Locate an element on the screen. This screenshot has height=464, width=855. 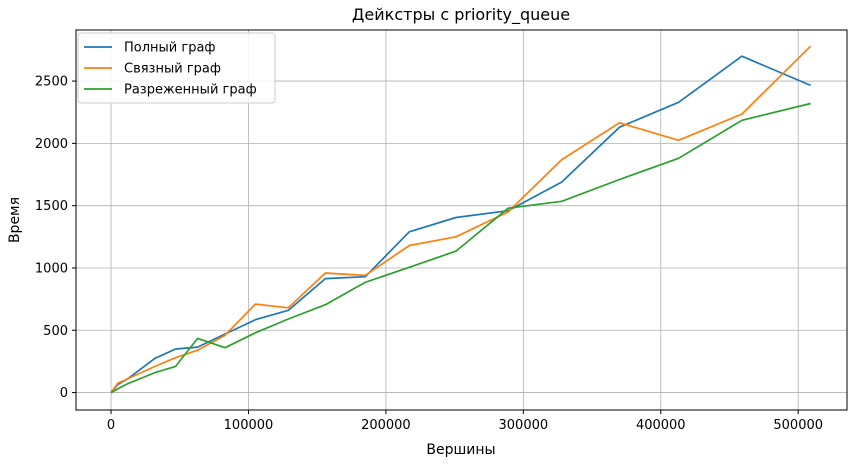
x-tick-label: 100000 is located at coordinates (249, 425).